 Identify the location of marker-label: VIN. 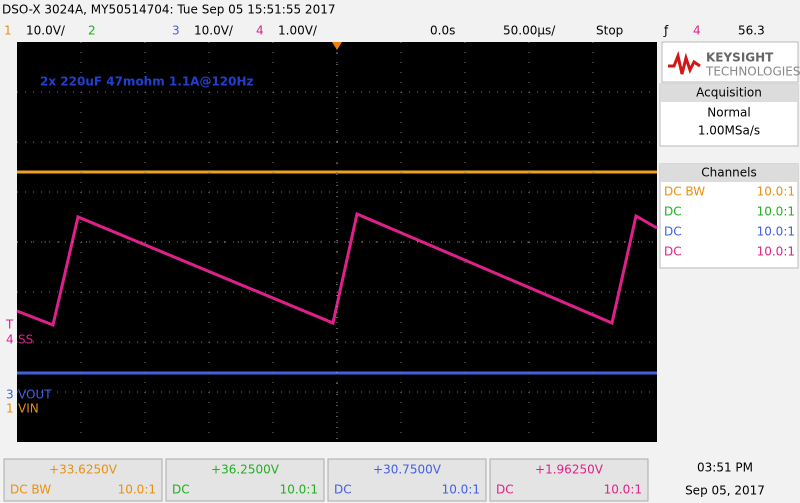
(28, 409).